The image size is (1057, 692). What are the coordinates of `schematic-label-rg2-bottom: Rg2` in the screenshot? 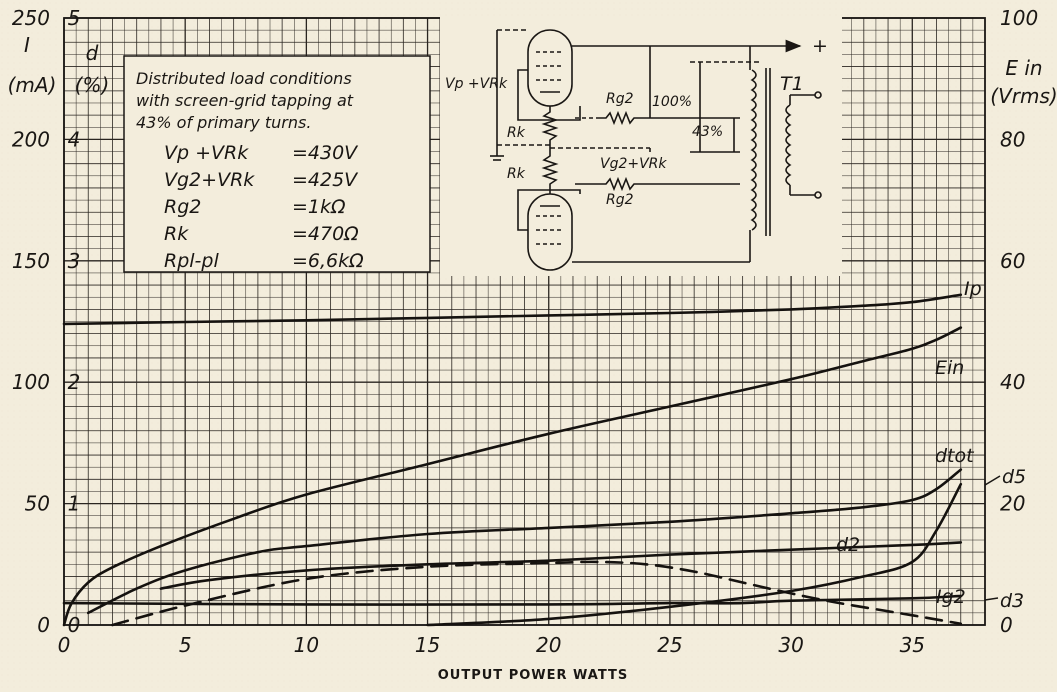 It's located at (620, 200).